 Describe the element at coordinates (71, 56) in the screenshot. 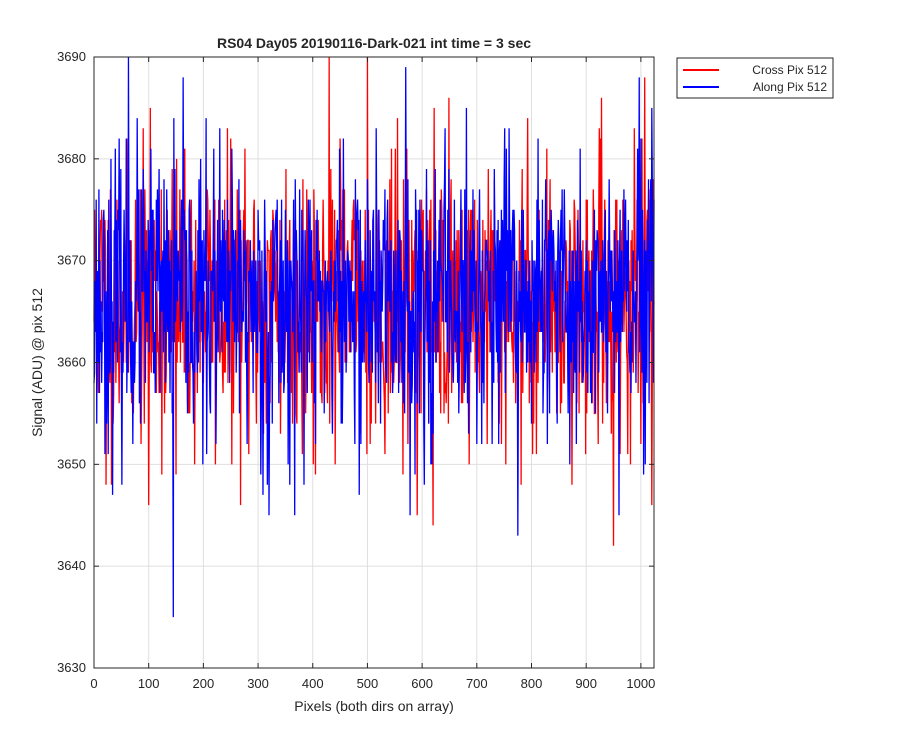

I see `y-tick-label: 3690` at that location.